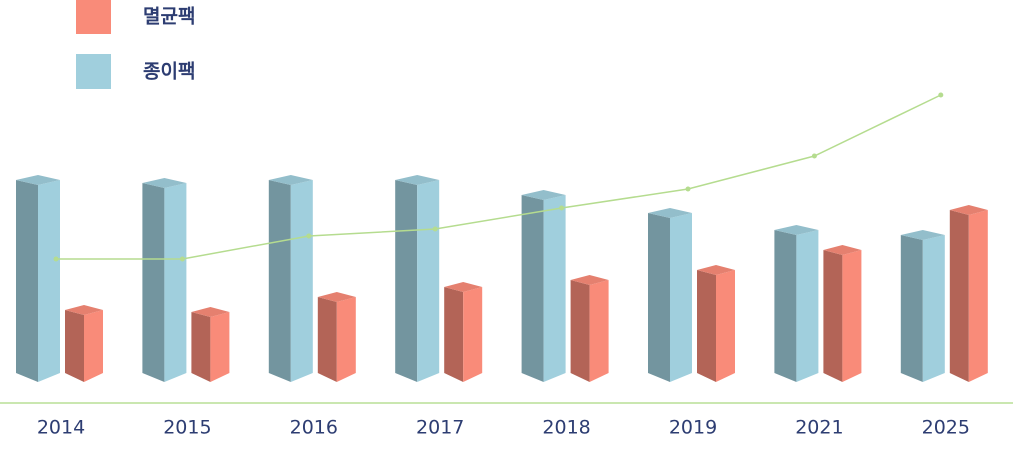 The width and height of the screenshot is (1013, 457). What do you see at coordinates (169, 72) in the screenshot?
I see `legend-label: 종이팩` at bounding box center [169, 72].